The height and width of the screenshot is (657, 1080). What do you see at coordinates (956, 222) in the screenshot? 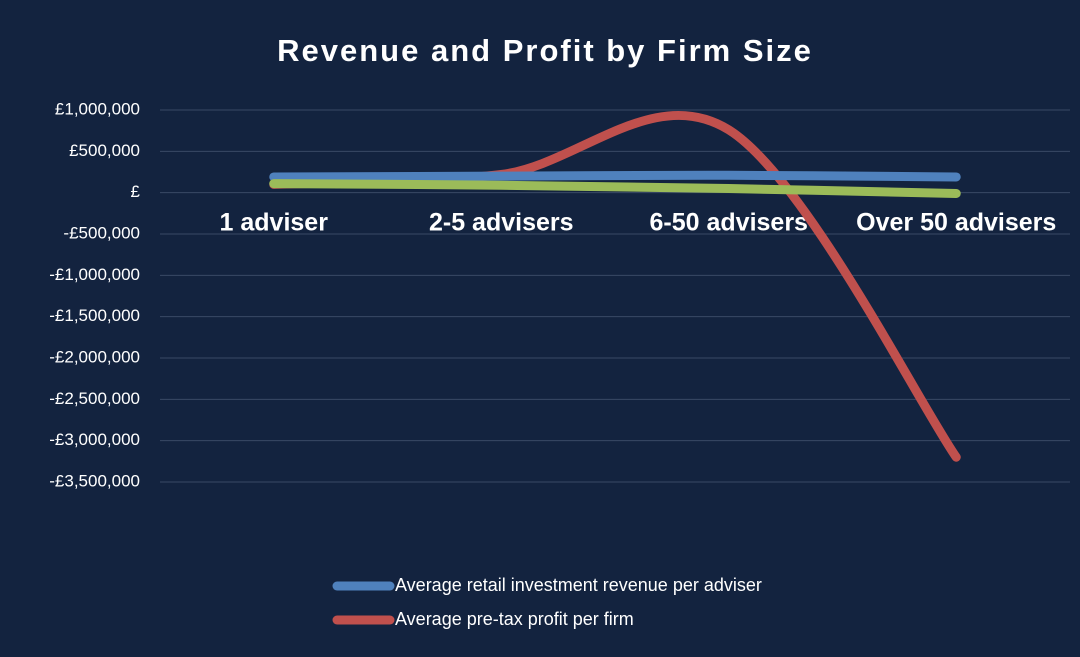
I see `x-tick-label: Over 50 advisers` at bounding box center [956, 222].